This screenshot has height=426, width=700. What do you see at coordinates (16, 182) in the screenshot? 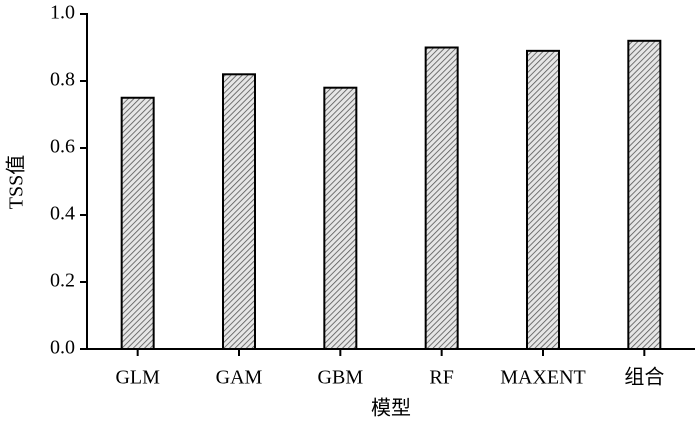
I see `y-axis-label: TSS值` at bounding box center [16, 182].